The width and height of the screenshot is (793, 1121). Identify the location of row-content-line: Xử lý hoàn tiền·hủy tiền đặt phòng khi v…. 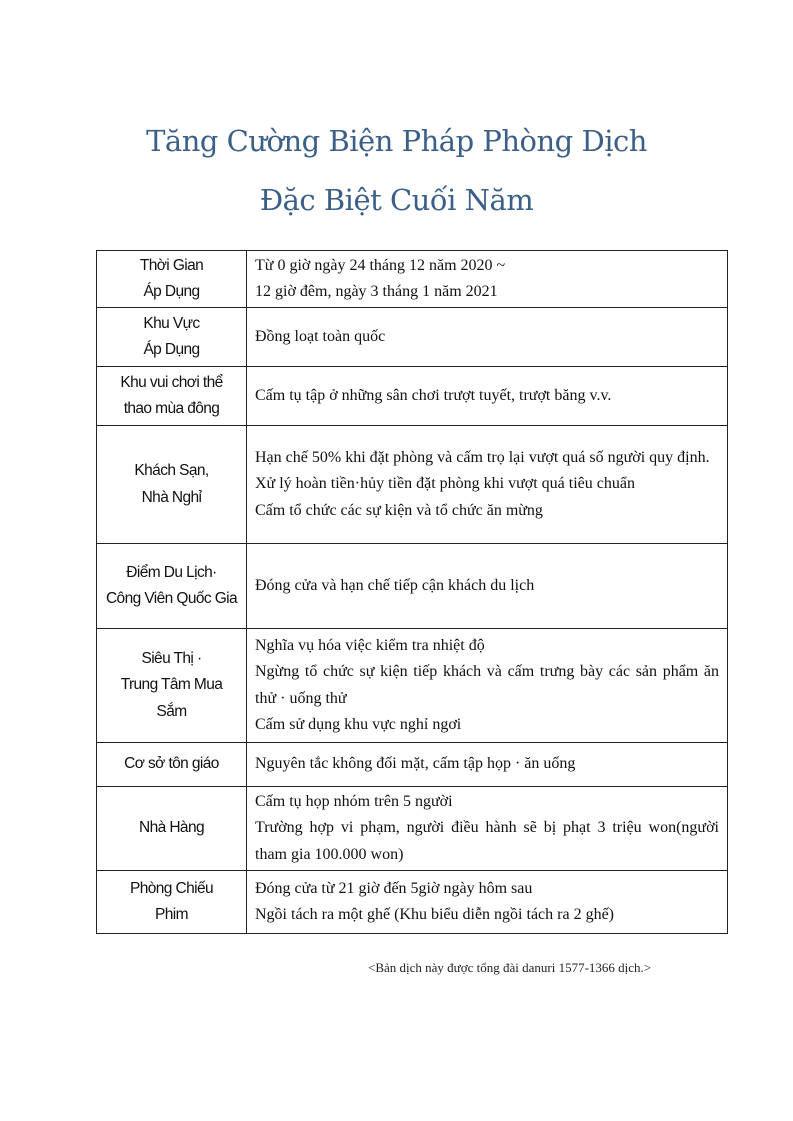
(445, 484).